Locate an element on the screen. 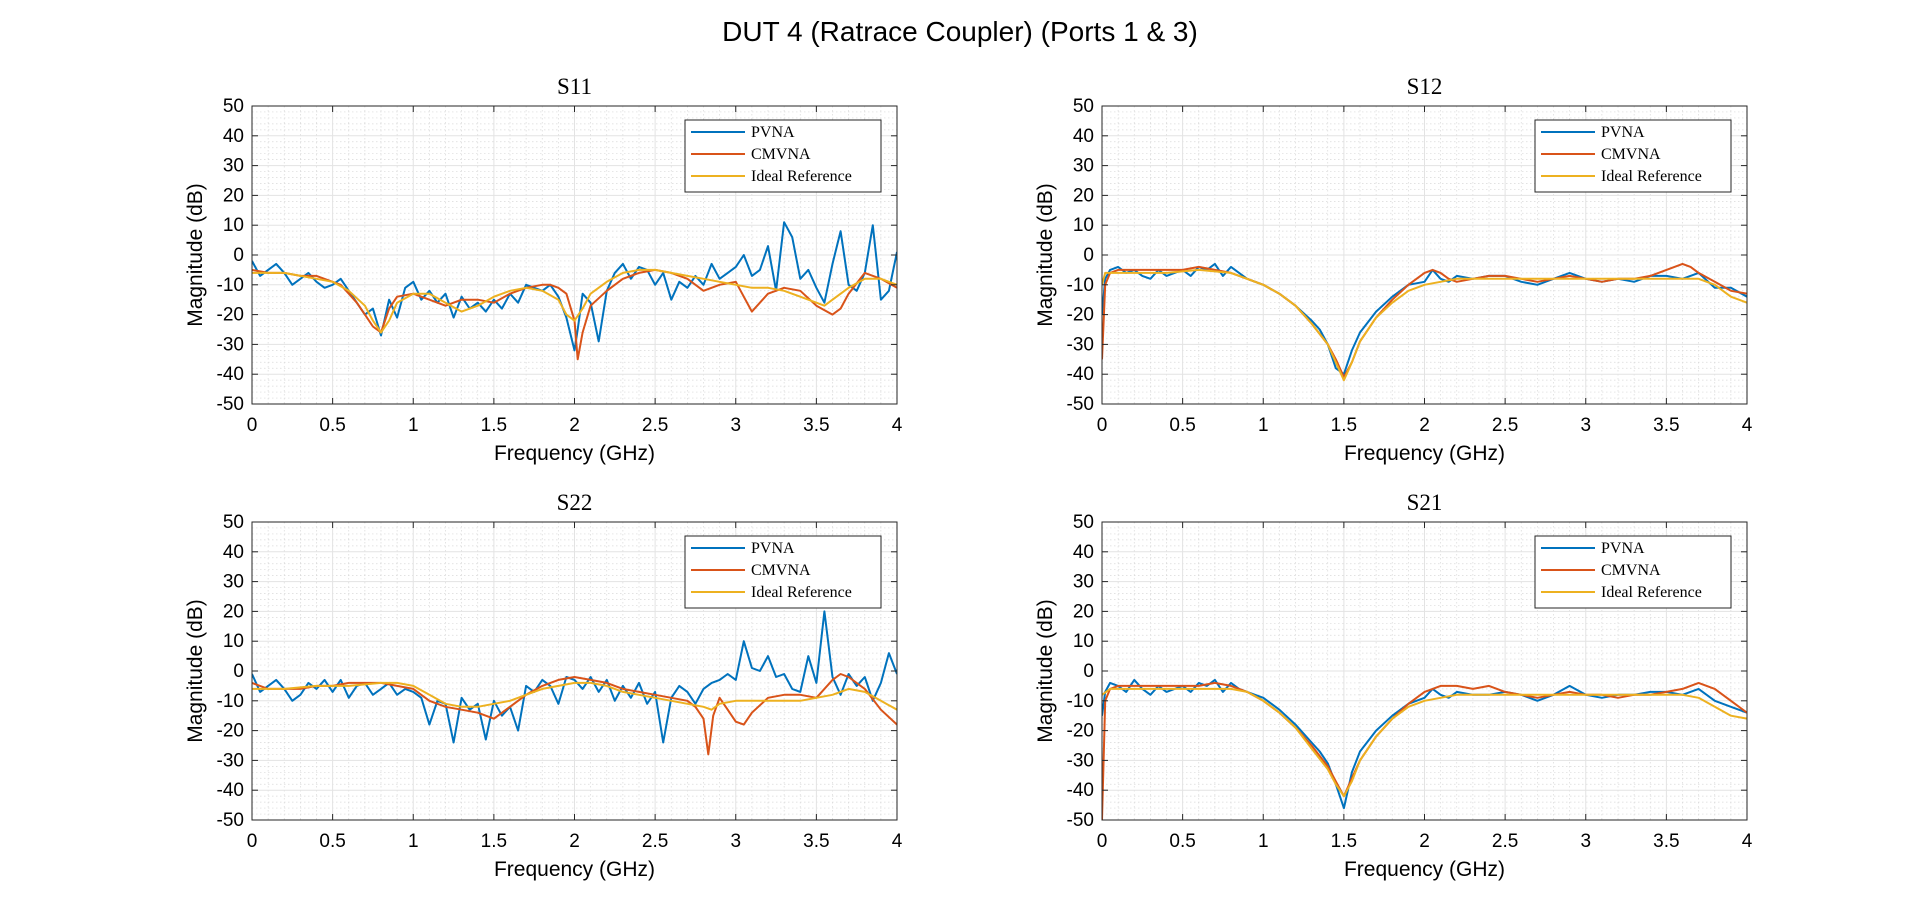 The image size is (1920, 911). s11-y-tick-label: 10 is located at coordinates (233, 225).